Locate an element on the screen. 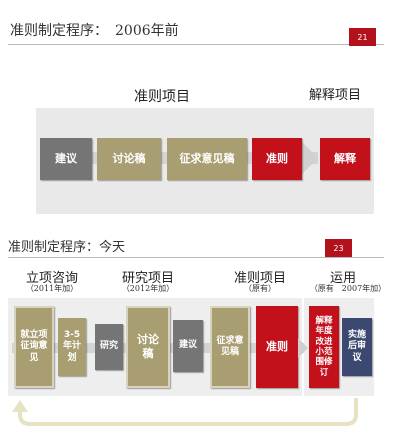 The height and width of the screenshot is (435, 402). group-yunyong-label: 运用 is located at coordinates (342, 278).